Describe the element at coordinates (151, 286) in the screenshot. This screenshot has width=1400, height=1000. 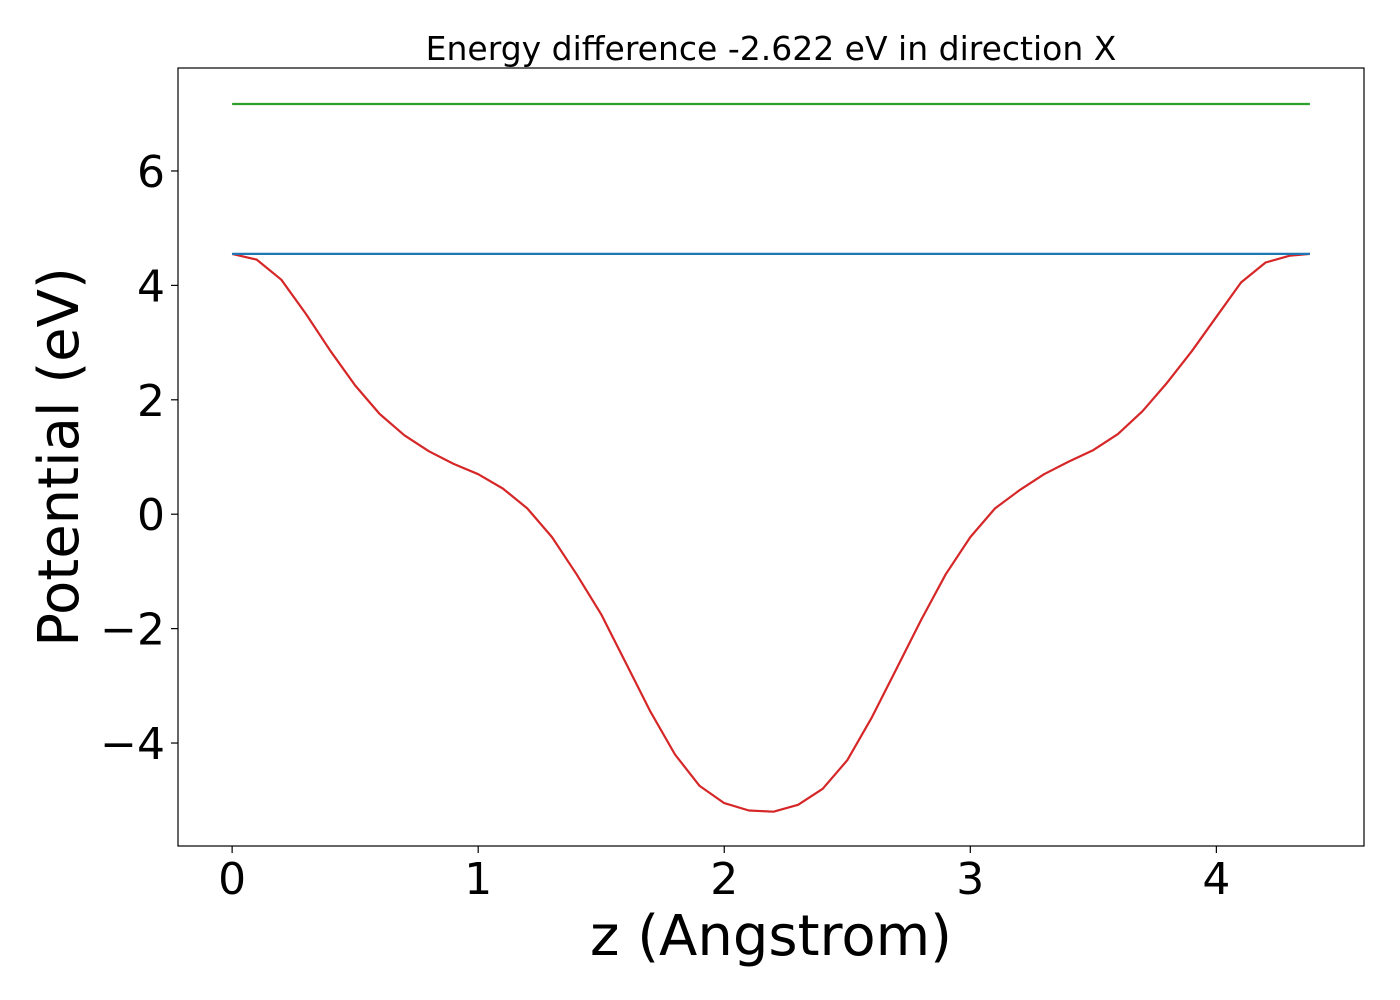
I see `y-tick-label: 4` at that location.